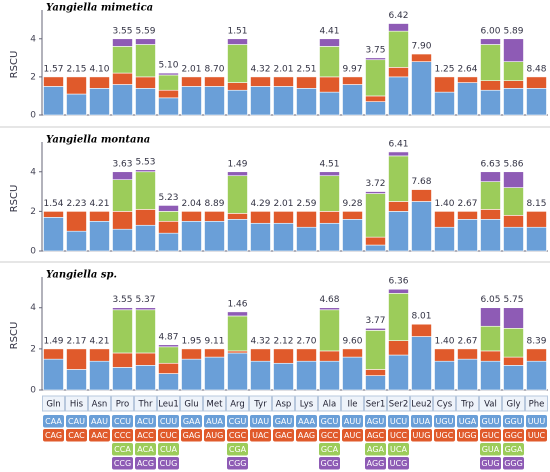 The image size is (550, 472). I want to click on codon-label: CUA, so click(168, 449).